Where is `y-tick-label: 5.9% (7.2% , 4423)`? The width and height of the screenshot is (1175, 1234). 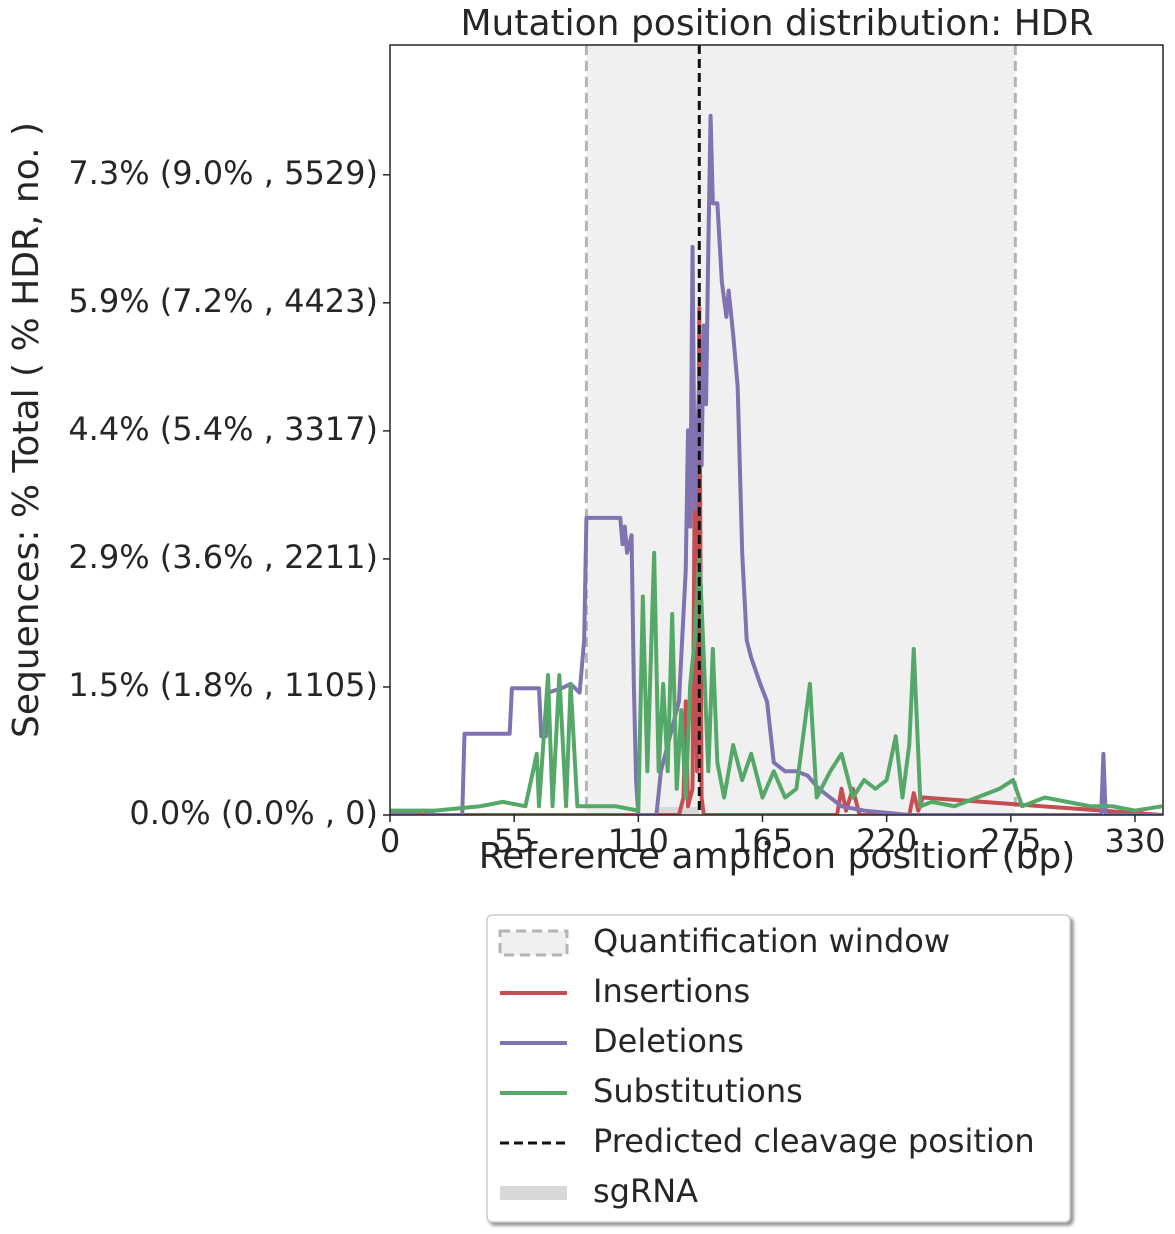 y-tick-label: 5.9% (7.2% , 4423) is located at coordinates (223, 301).